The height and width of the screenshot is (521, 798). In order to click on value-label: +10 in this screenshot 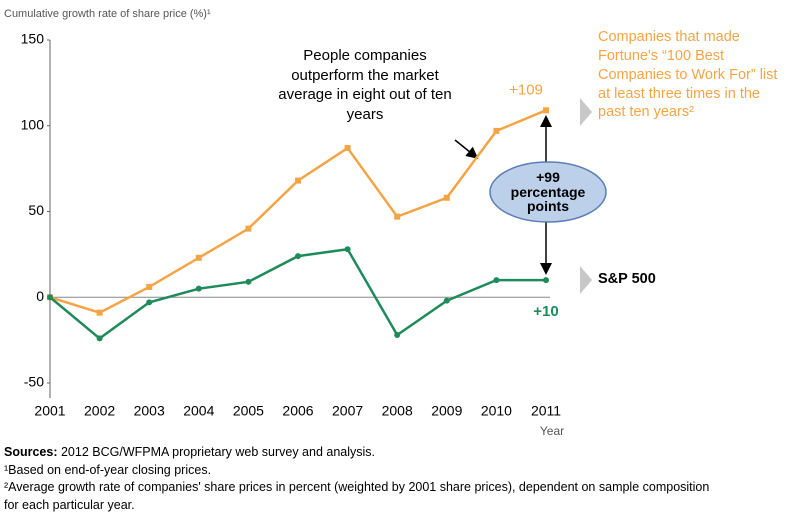, I will do `click(545, 311)`.